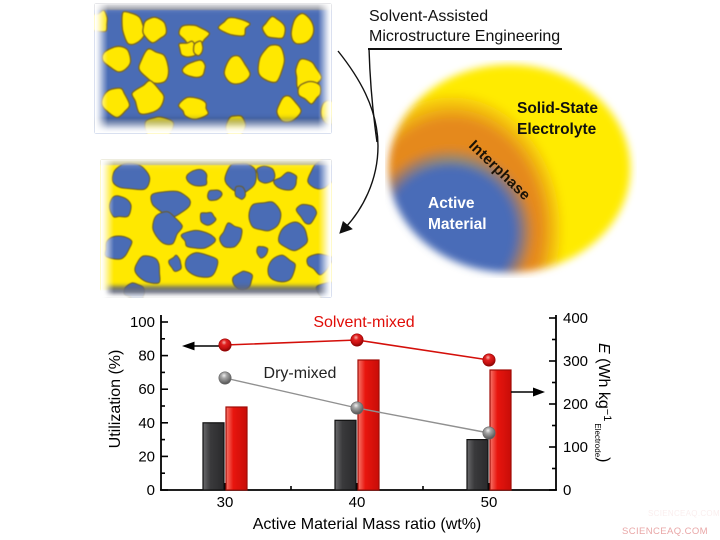 This screenshot has width=720, height=540. I want to click on svg-text: 200, so click(575, 404).